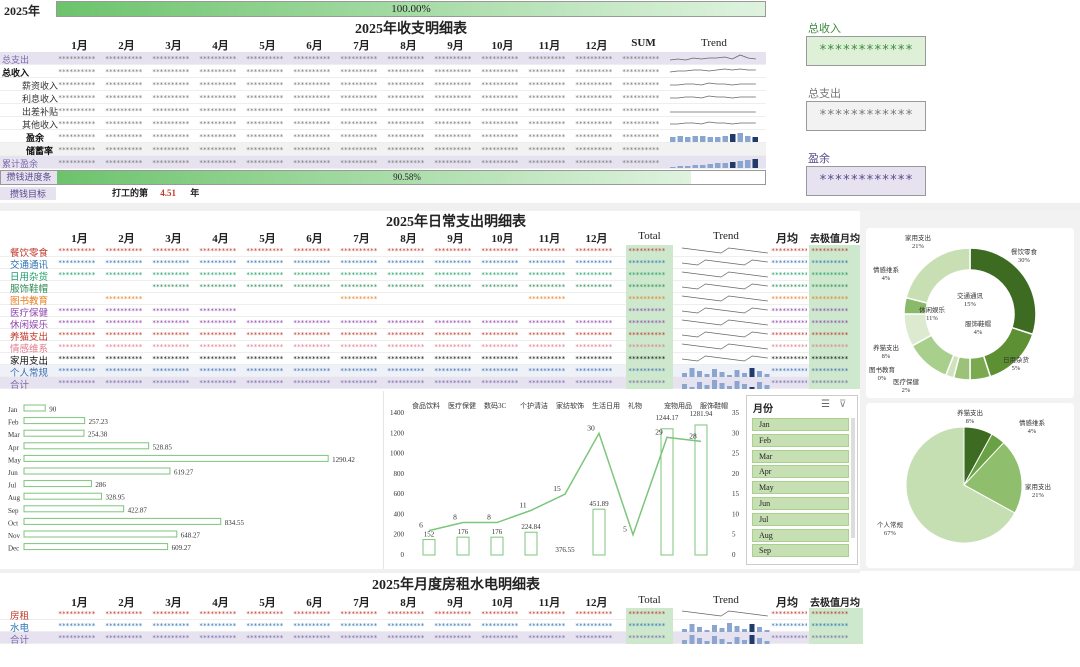 The width and height of the screenshot is (1080, 667). Describe the element at coordinates (819, 159) in the screenshot. I see `side-card-label: 盈余` at that location.